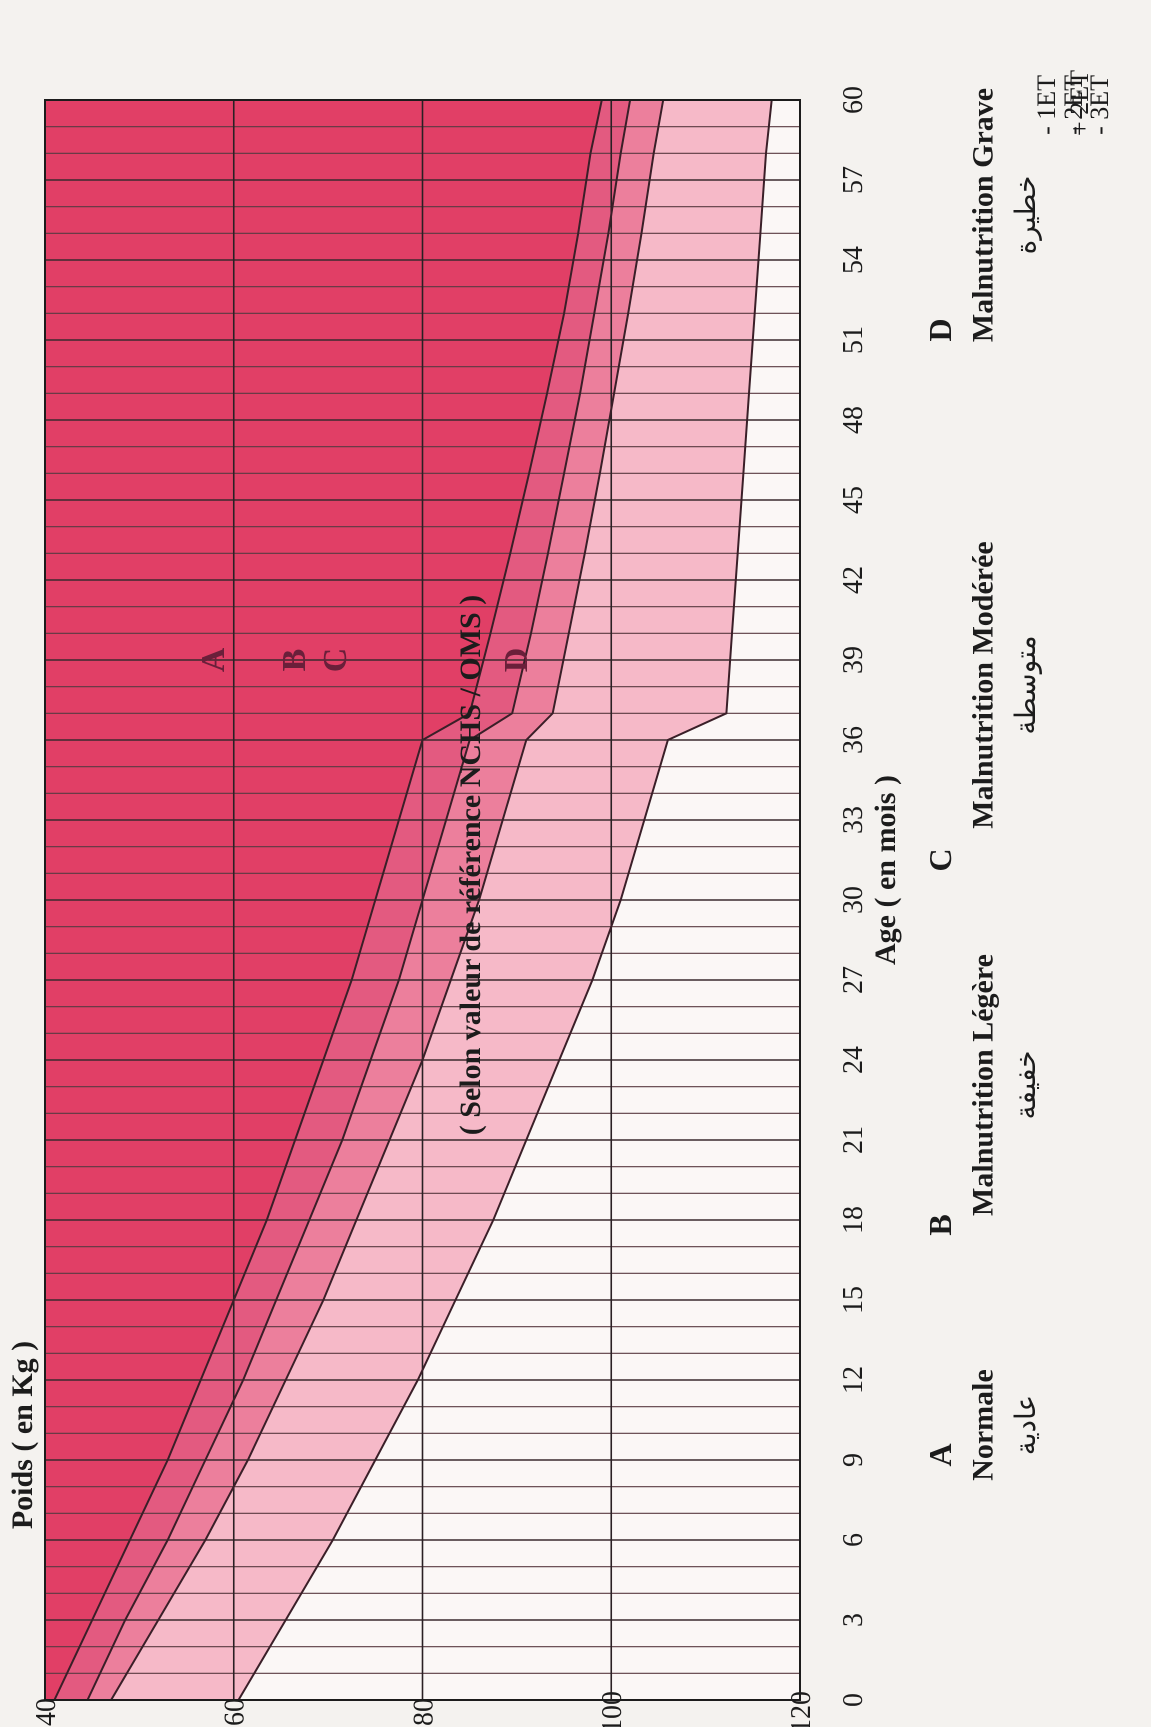 Image resolution: width=1151 pixels, height=1727 pixels. What do you see at coordinates (853, 740) in the screenshot?
I see `x-tick-label: 36` at bounding box center [853, 740].